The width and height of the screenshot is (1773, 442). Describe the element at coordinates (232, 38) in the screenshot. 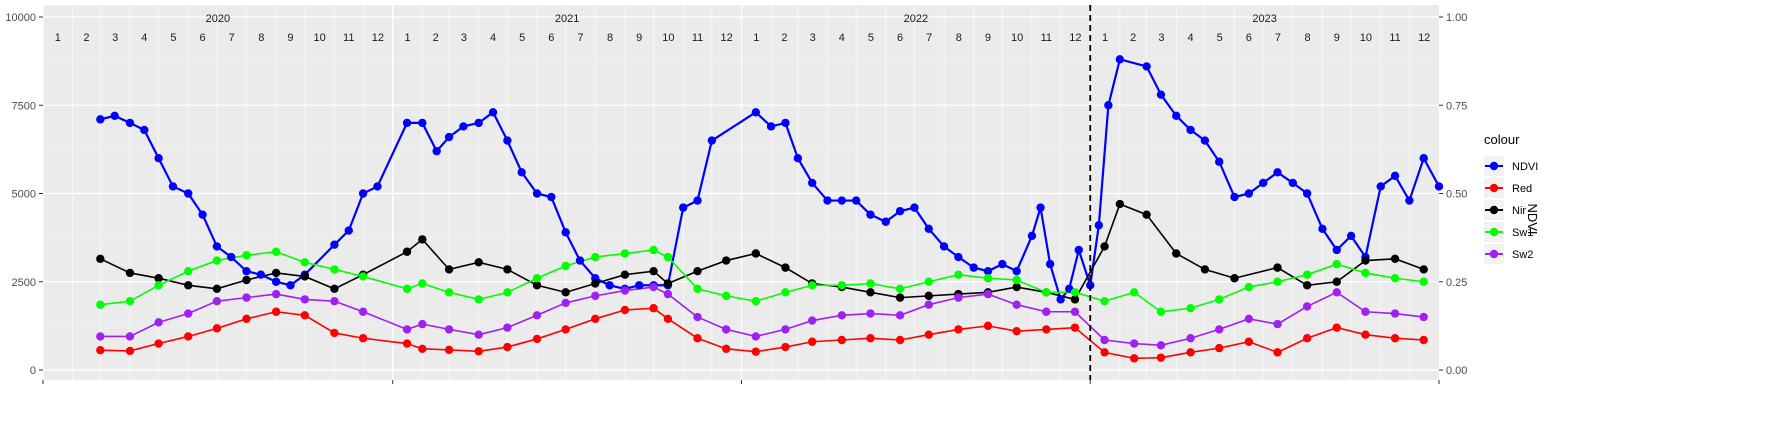

I see `month-label: 7` at that location.